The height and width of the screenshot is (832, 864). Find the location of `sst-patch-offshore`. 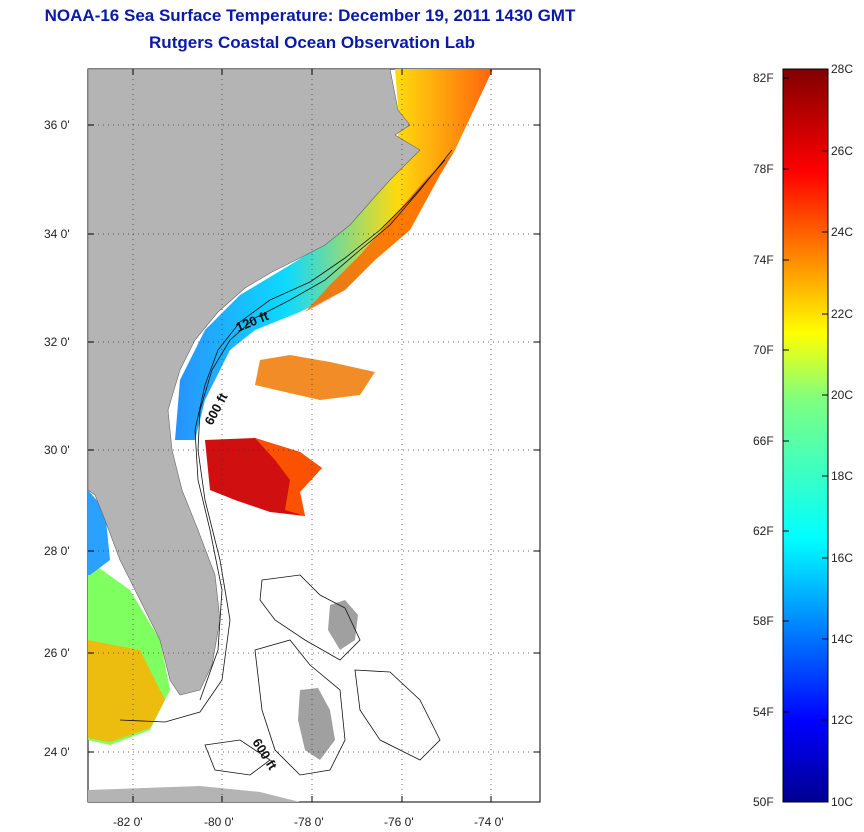

sst-patch-offshore is located at coordinates (315, 377).